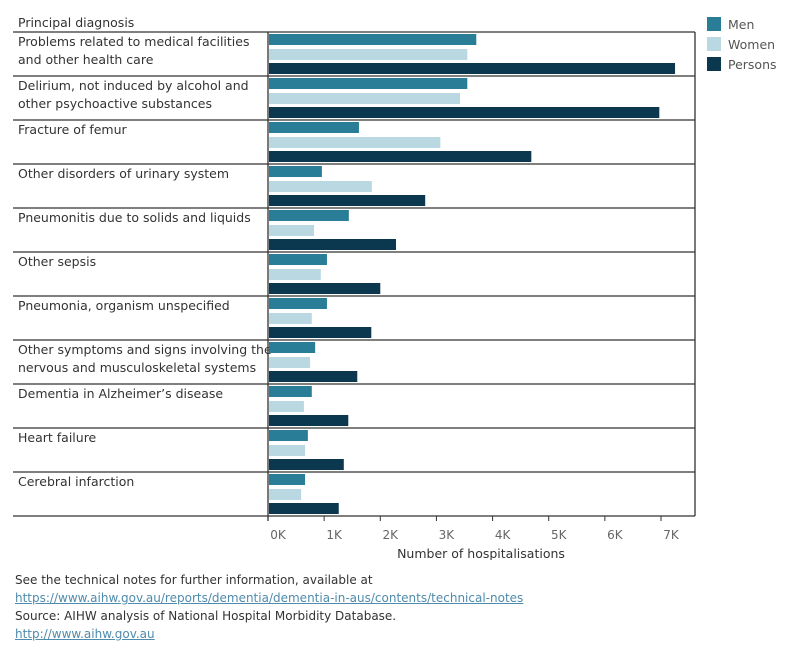 The height and width of the screenshot is (650, 800). I want to click on legend-swatch-men, so click(714, 24).